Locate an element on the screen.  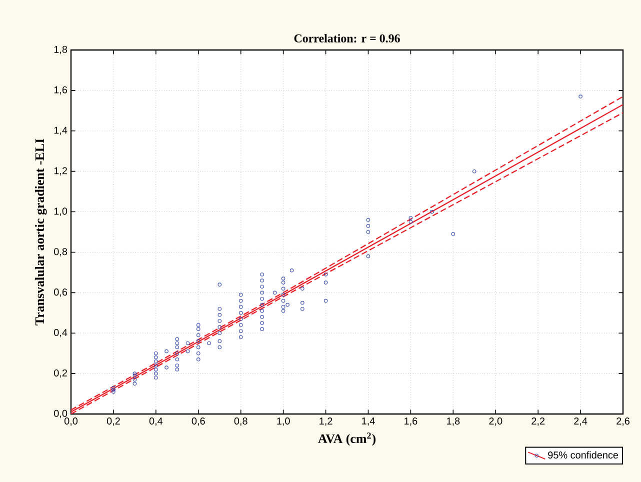
x-tick-label: 1,6 is located at coordinates (411, 422).